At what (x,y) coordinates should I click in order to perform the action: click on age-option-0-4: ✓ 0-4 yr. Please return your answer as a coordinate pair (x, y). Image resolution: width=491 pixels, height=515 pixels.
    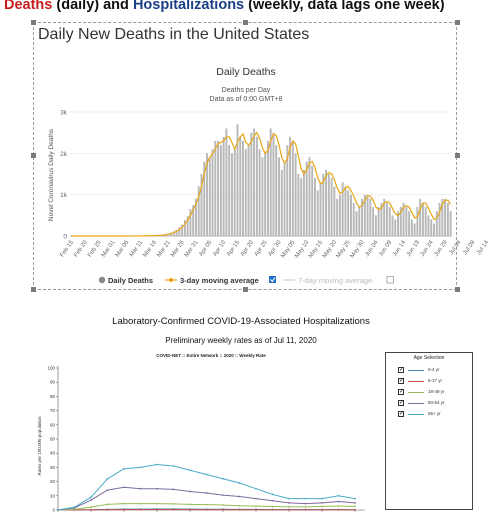
    Looking at the image, I should click on (434, 370).